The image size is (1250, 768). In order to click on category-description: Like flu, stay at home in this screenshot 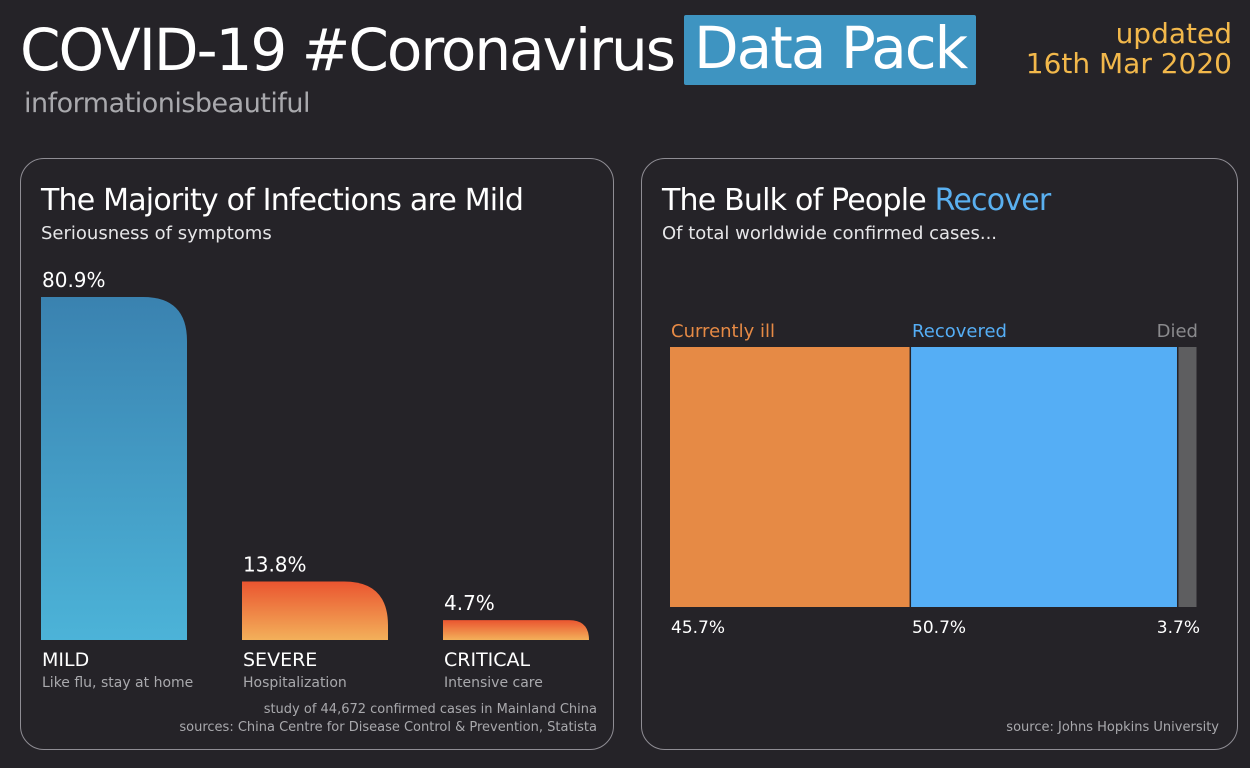, I will do `click(117, 683)`.